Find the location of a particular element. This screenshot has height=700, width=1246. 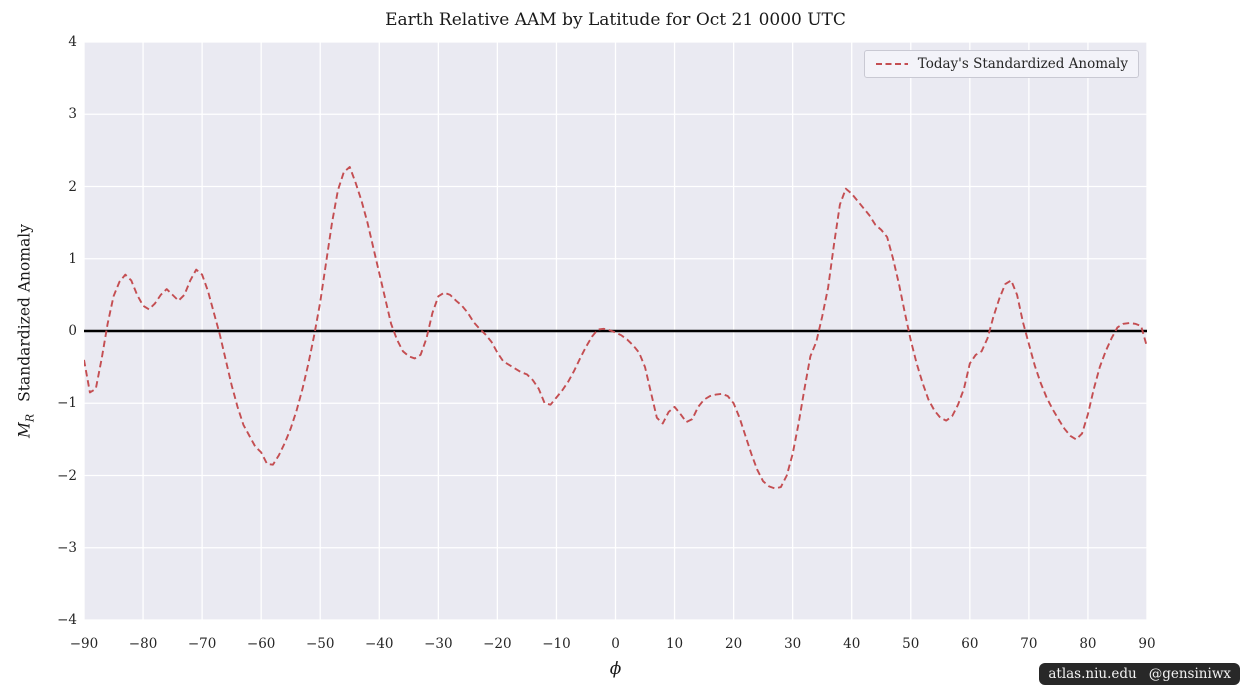

x-axis-label: ϕ is located at coordinates (615, 669).